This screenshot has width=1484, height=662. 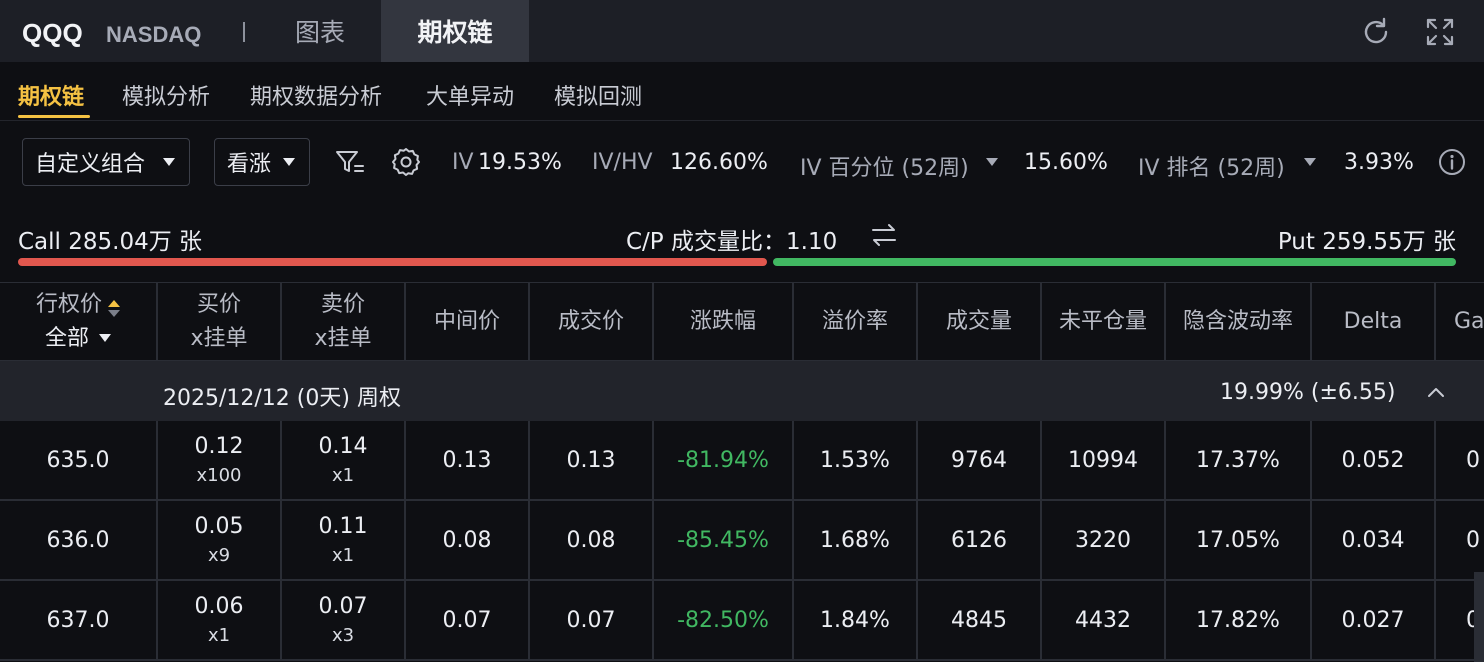 I want to click on bid-price: 0.05, so click(x=219, y=526).